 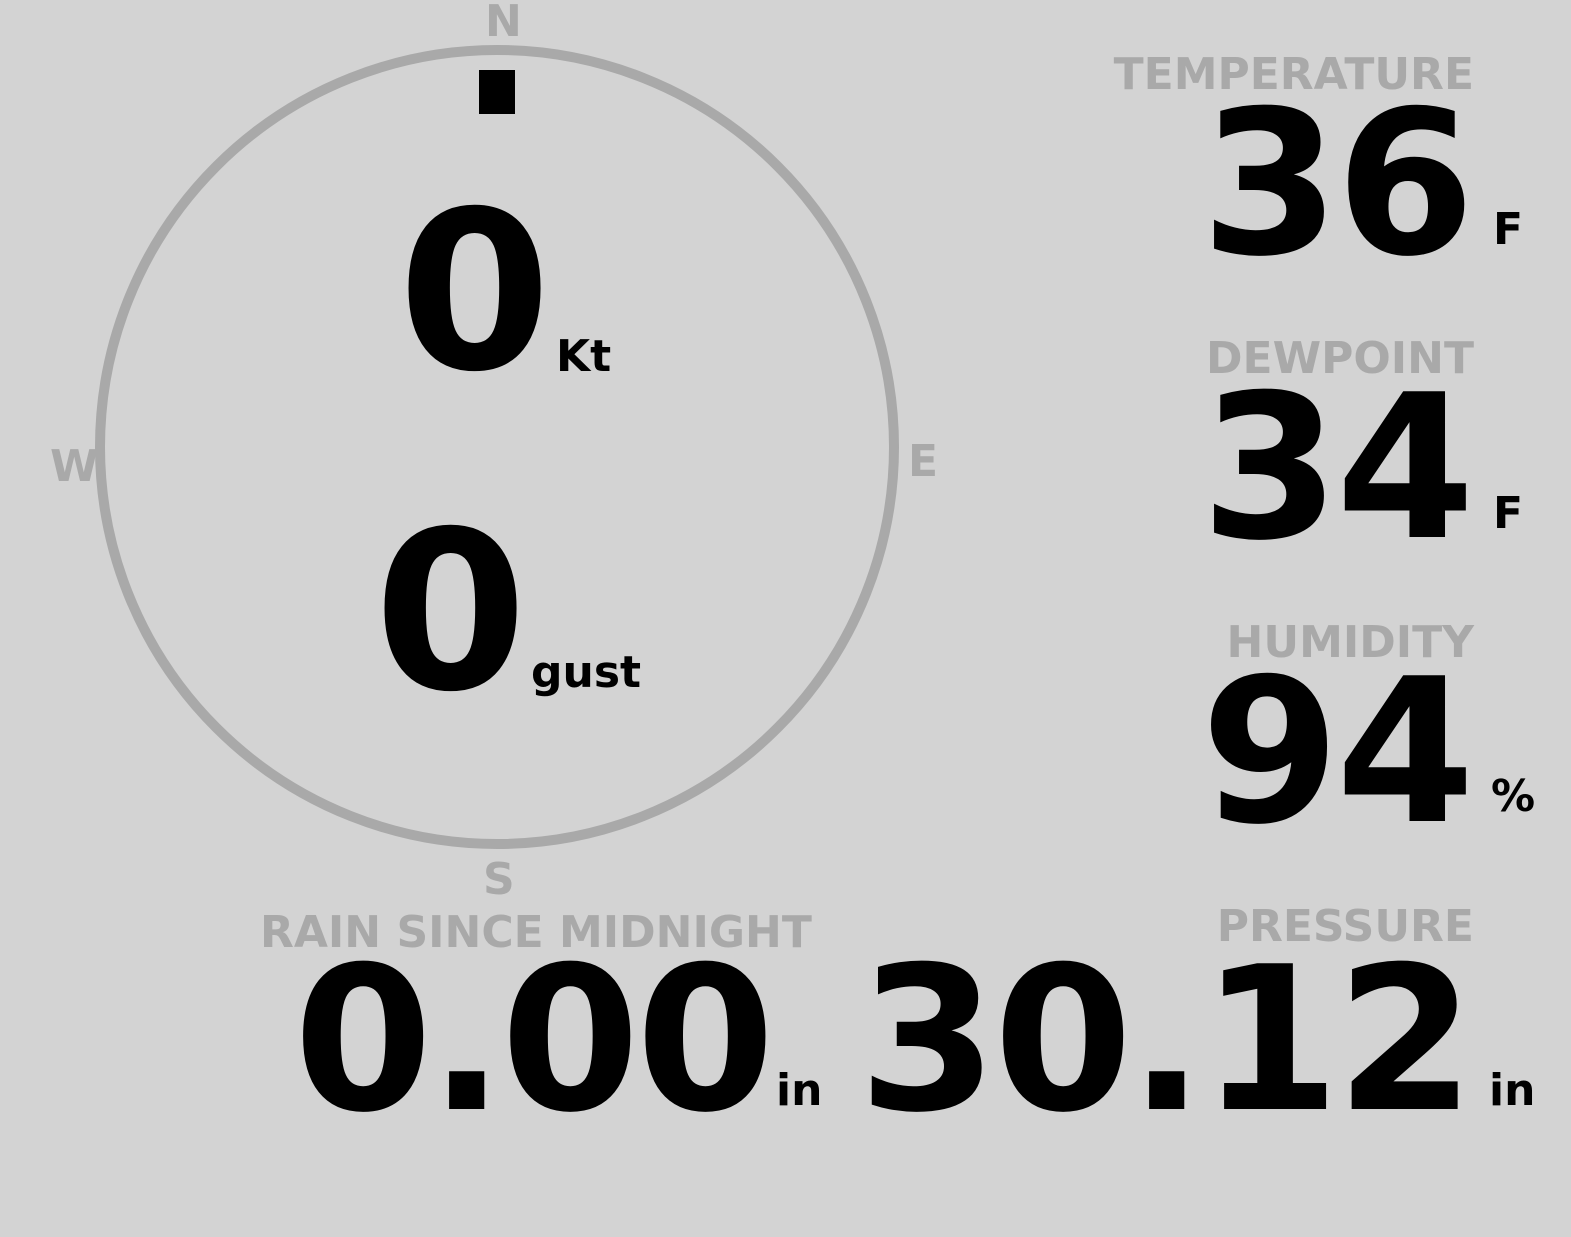 I want to click on pressure-value: 30.12, so click(x=1166, y=1040).